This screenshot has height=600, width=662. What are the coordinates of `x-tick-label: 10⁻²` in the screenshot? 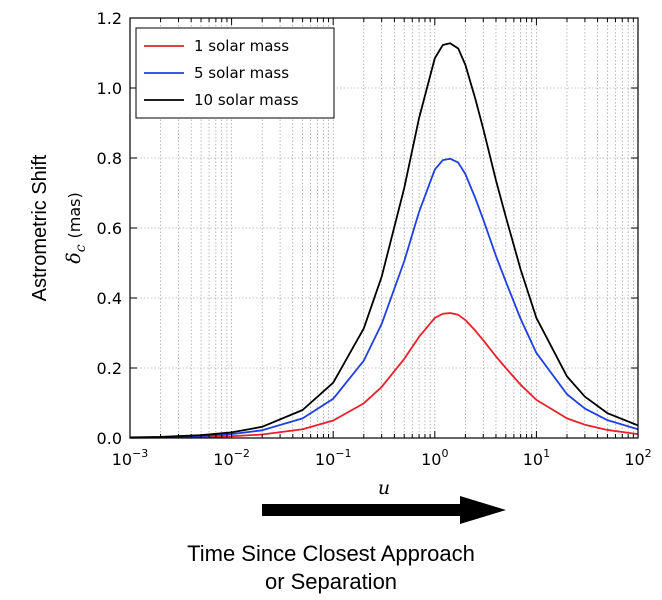 It's located at (231, 458).